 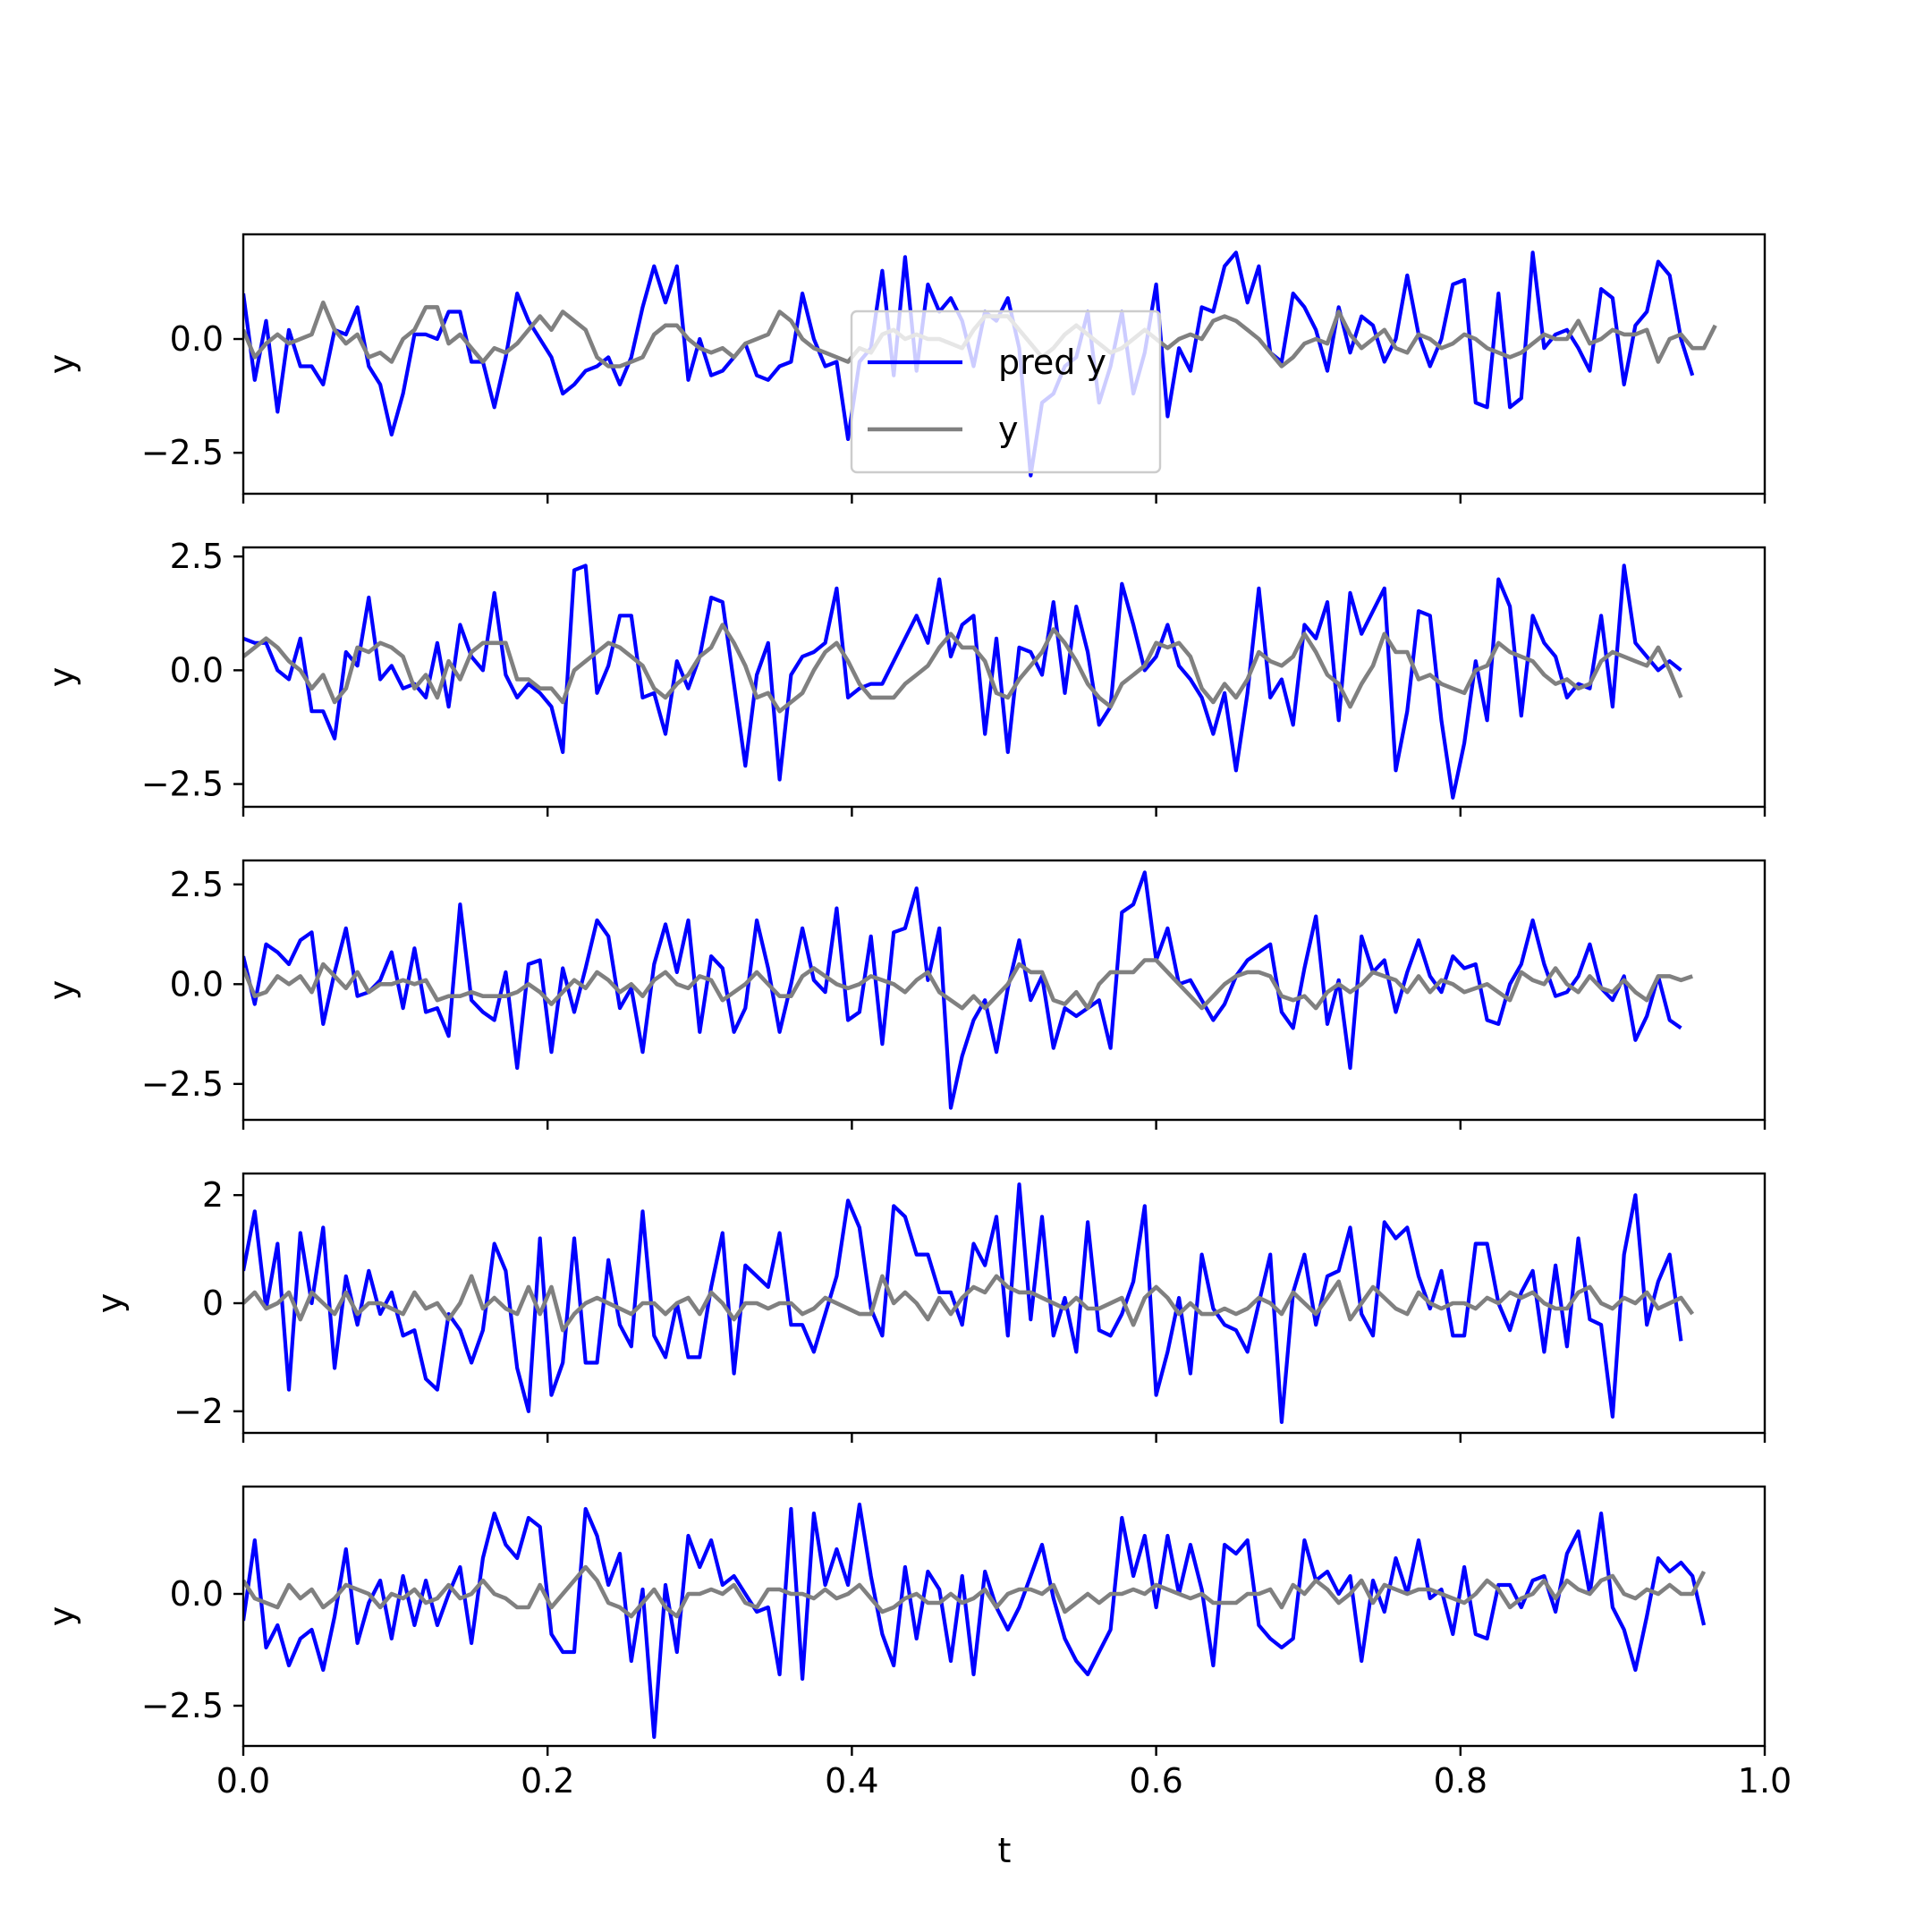 What do you see at coordinates (1765, 1781) in the screenshot?
I see `x-tick-label: 1.0` at bounding box center [1765, 1781].